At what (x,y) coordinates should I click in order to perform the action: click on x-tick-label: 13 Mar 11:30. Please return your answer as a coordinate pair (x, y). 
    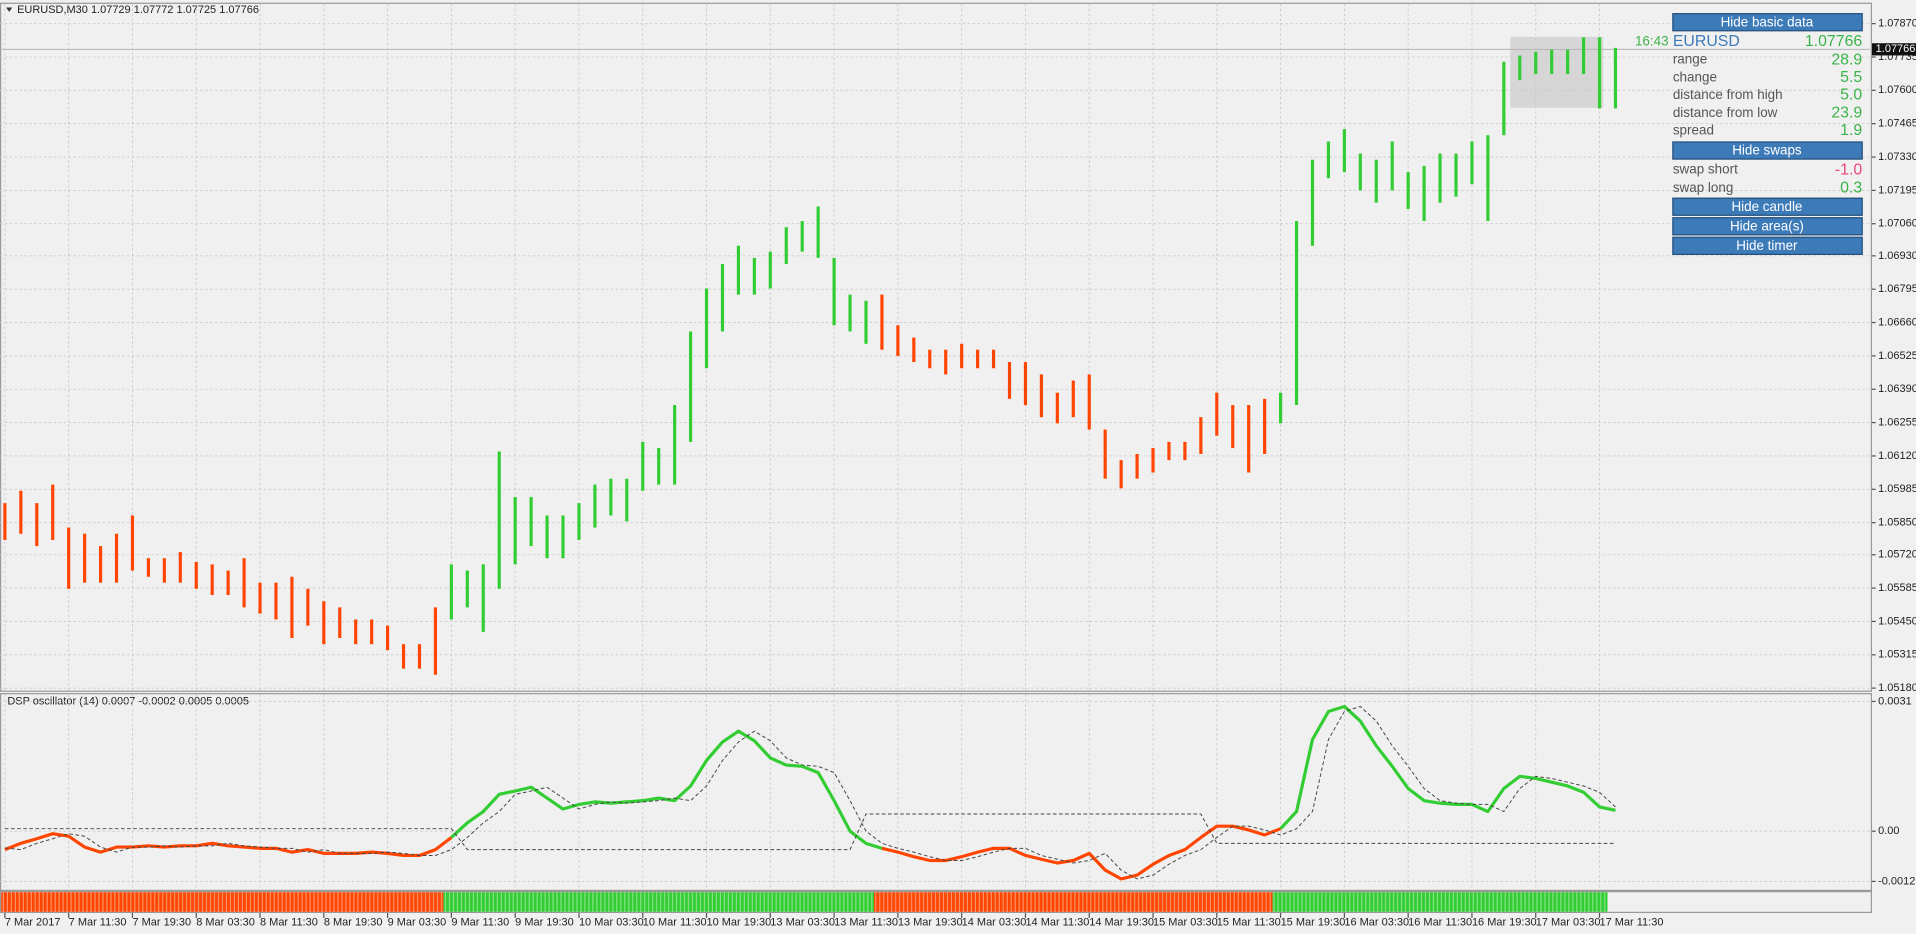
    Looking at the image, I should click on (866, 923).